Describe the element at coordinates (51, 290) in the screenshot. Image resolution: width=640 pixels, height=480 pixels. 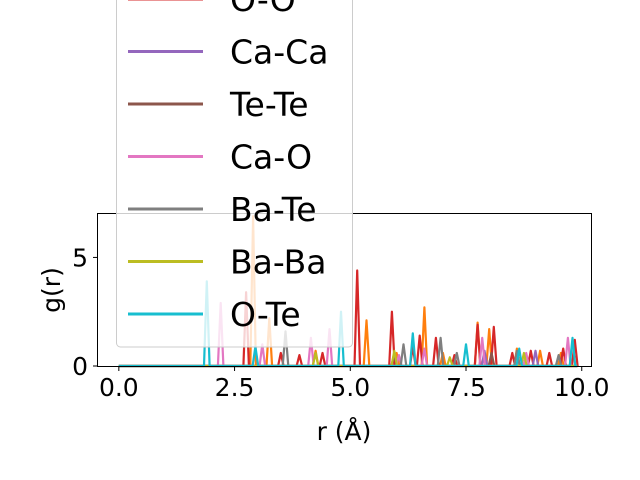
I see `y-axis-label: g(r)` at that location.